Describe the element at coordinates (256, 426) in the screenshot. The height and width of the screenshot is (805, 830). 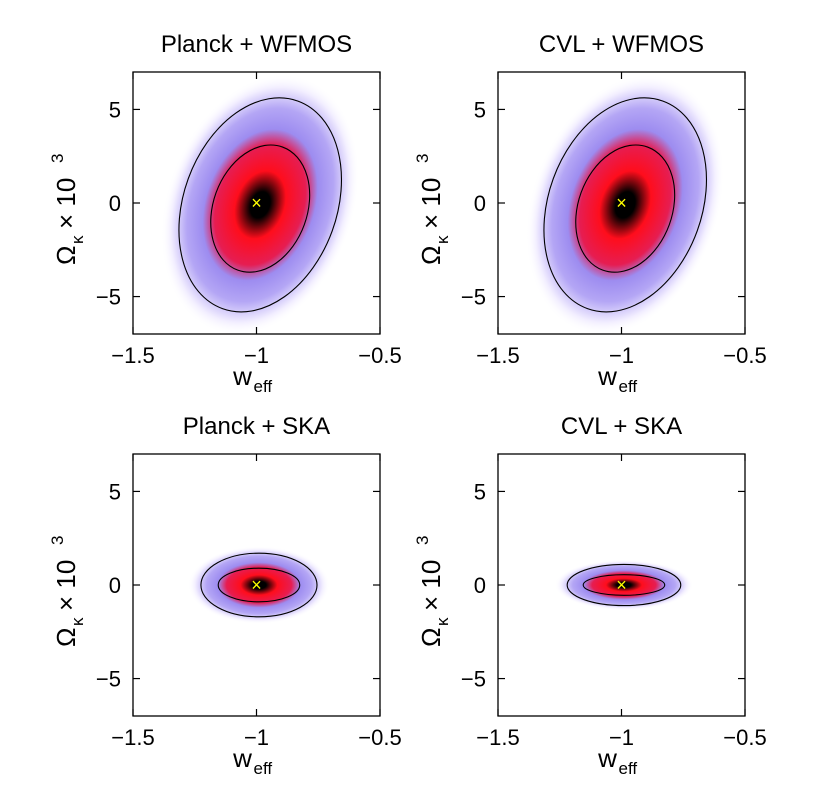
I see `panel-title: Planck + SKA` at that location.